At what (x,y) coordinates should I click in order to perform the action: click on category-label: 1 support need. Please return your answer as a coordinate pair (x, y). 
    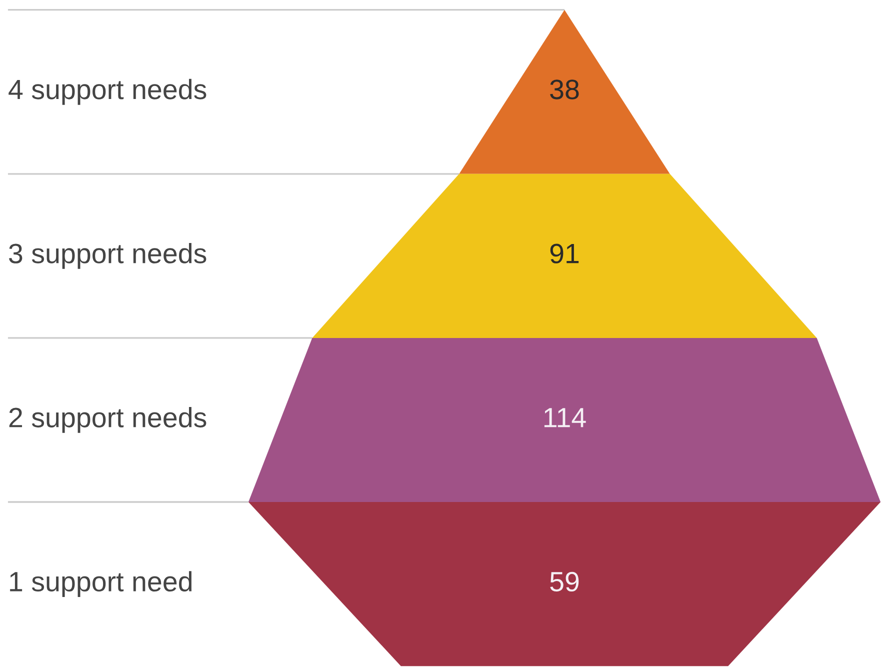
    Looking at the image, I should click on (101, 584).